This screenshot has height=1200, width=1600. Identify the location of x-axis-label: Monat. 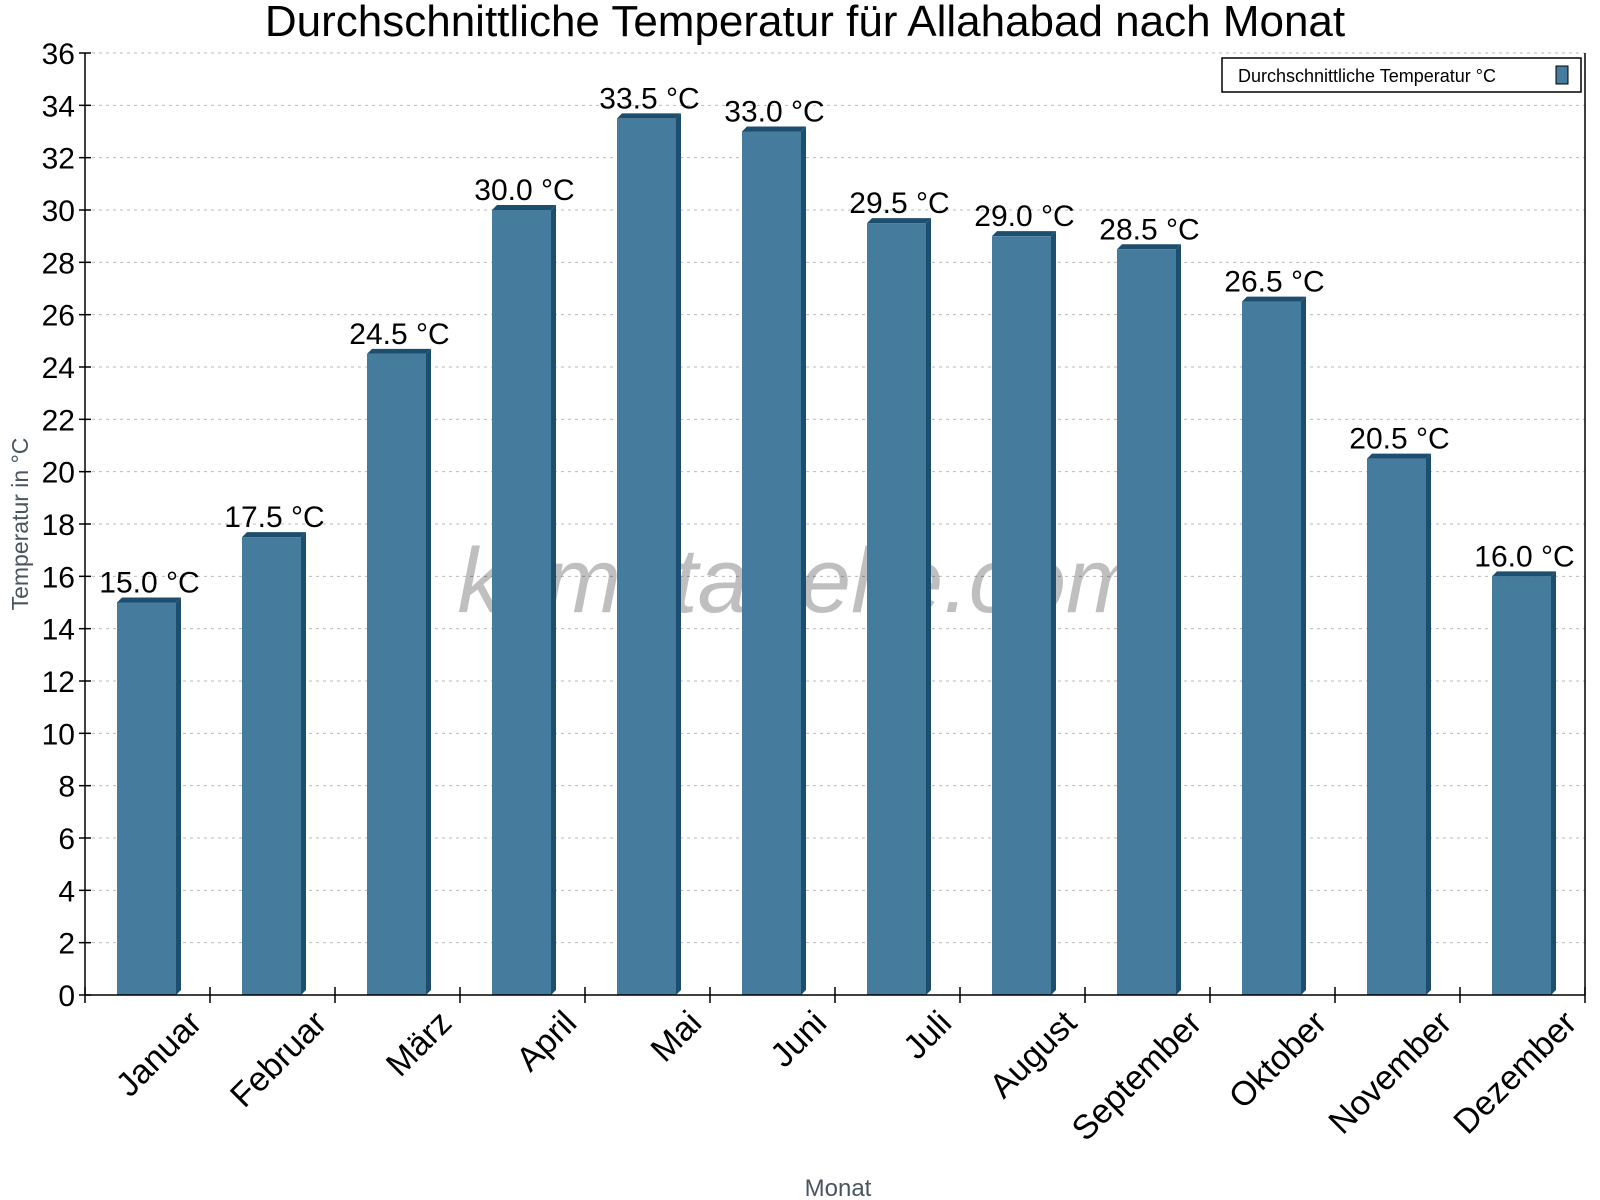
(838, 1187).